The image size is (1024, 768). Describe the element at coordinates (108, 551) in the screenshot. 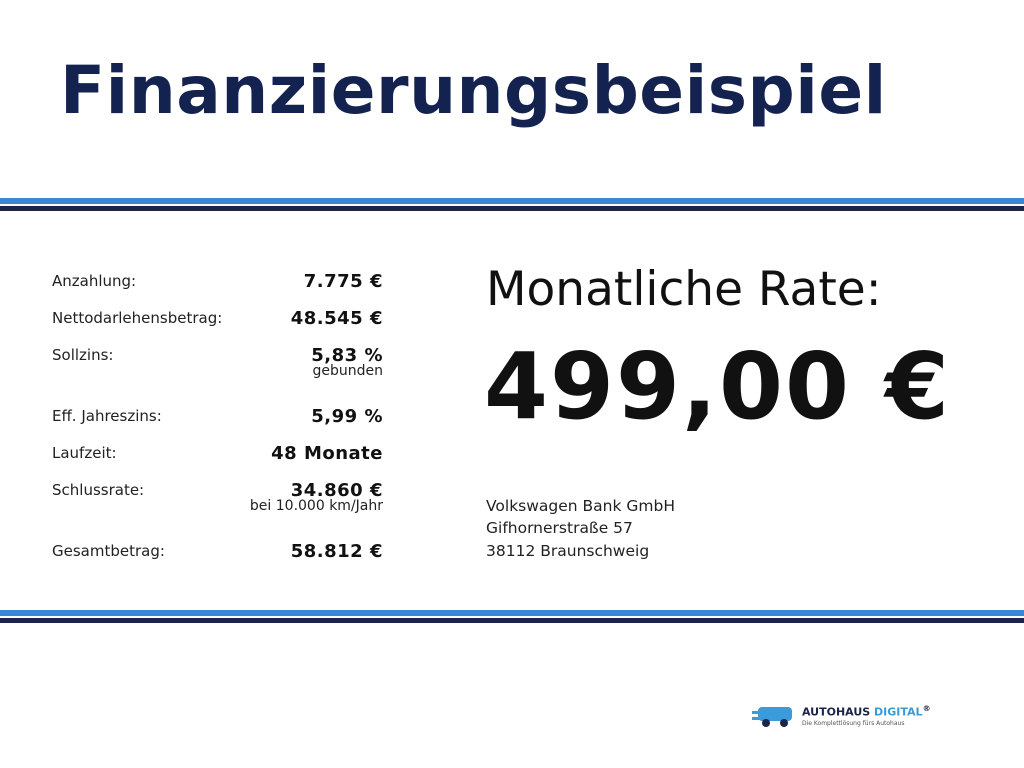

I see `row-label: Gesamtbetrag:` at that location.